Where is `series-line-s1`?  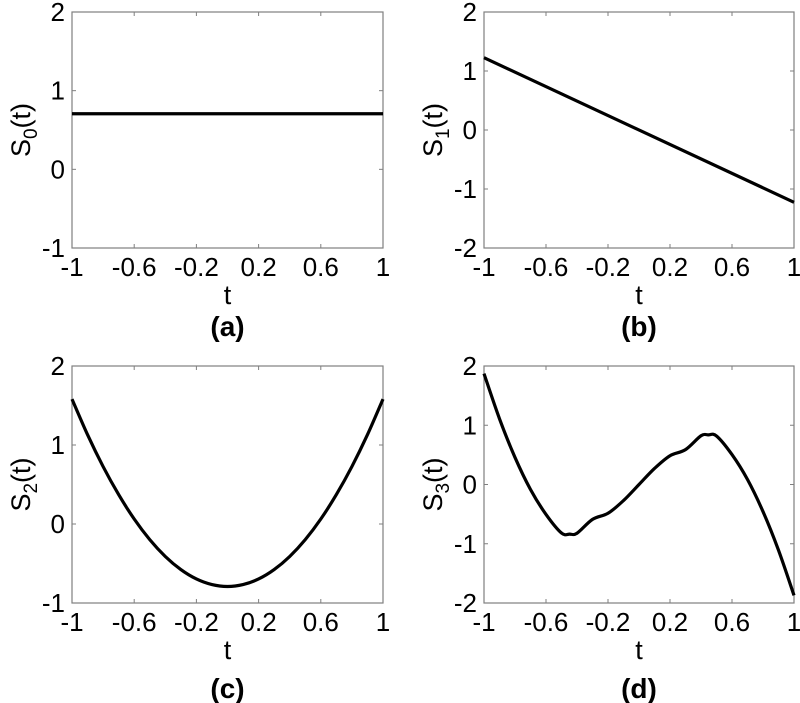 series-line-s1 is located at coordinates (639, 130).